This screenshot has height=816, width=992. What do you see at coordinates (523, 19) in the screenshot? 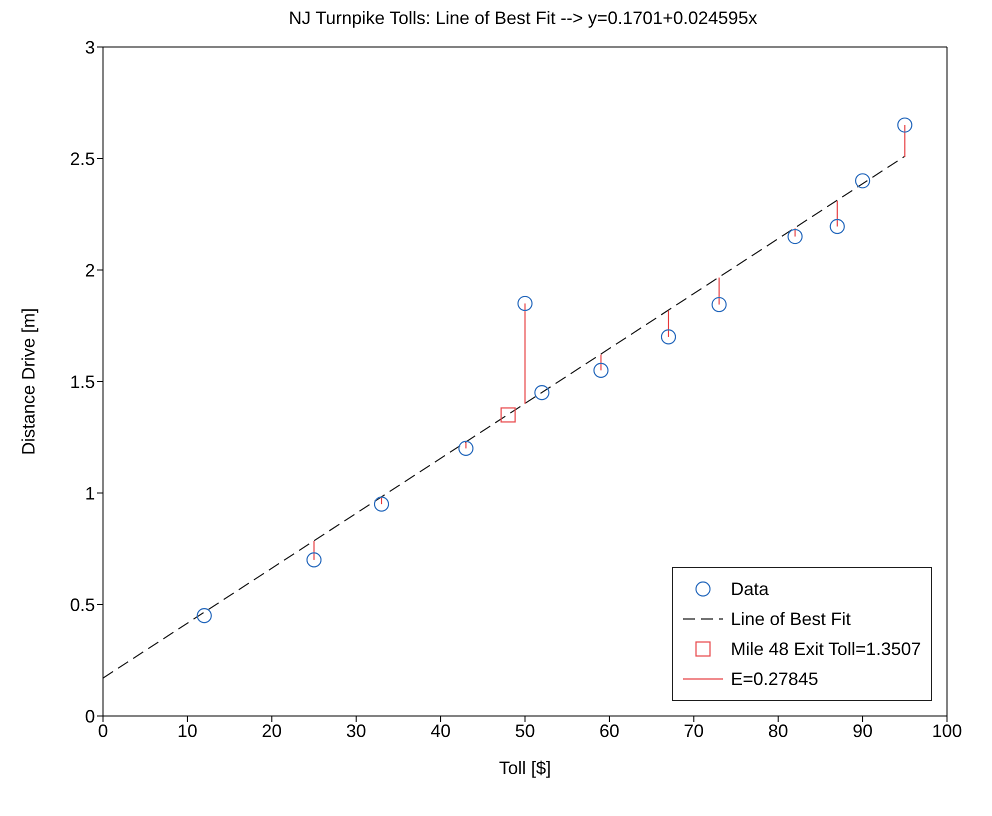
I see `chart-title: NJ Turnpike Tolls: Line of Best Fit --> y=0.1701+0.024595x` at bounding box center [523, 19].